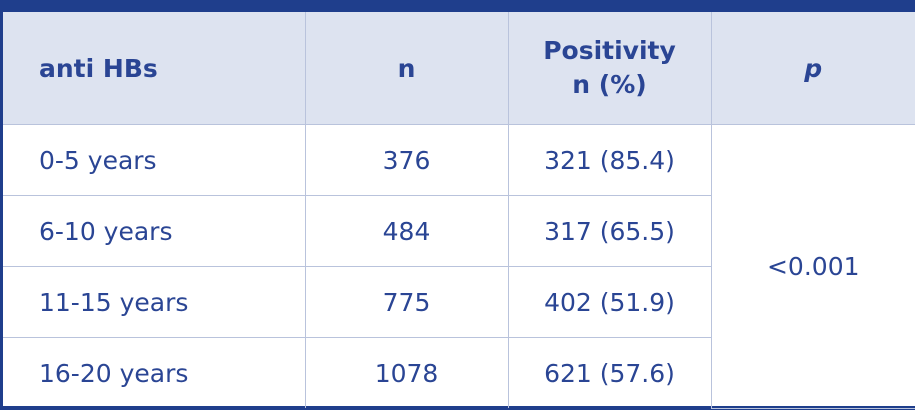  I want to click on body-cell: 1078, so click(406, 372).